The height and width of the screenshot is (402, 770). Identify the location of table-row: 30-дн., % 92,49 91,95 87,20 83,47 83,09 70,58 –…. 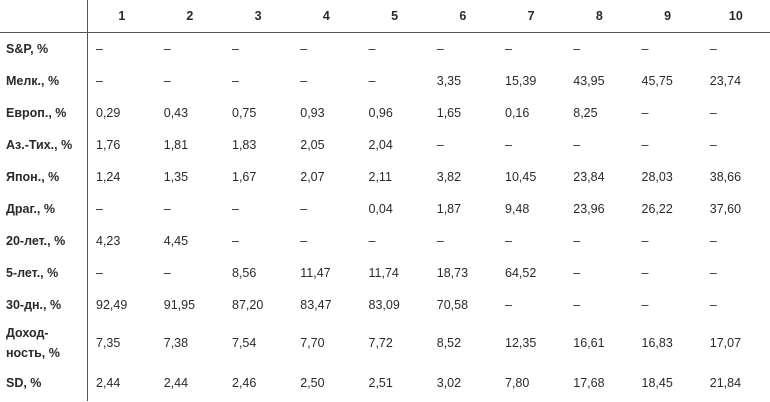
(385, 305).